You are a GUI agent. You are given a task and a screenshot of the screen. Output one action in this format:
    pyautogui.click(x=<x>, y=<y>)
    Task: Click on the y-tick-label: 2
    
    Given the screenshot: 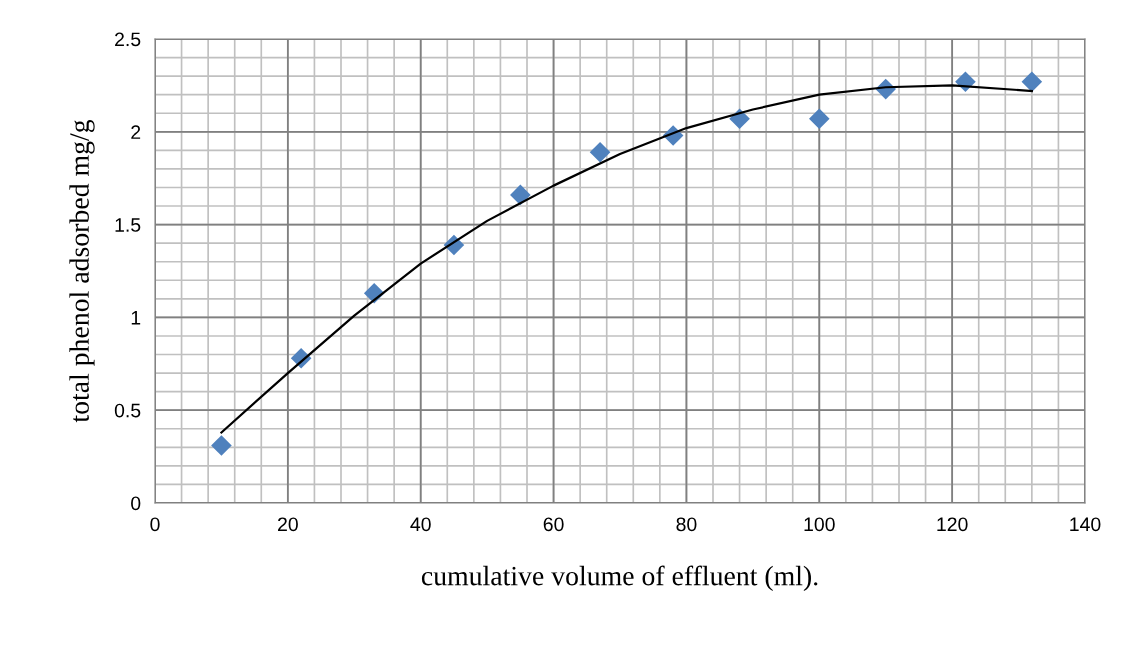 What is the action you would take?
    pyautogui.click(x=136, y=132)
    